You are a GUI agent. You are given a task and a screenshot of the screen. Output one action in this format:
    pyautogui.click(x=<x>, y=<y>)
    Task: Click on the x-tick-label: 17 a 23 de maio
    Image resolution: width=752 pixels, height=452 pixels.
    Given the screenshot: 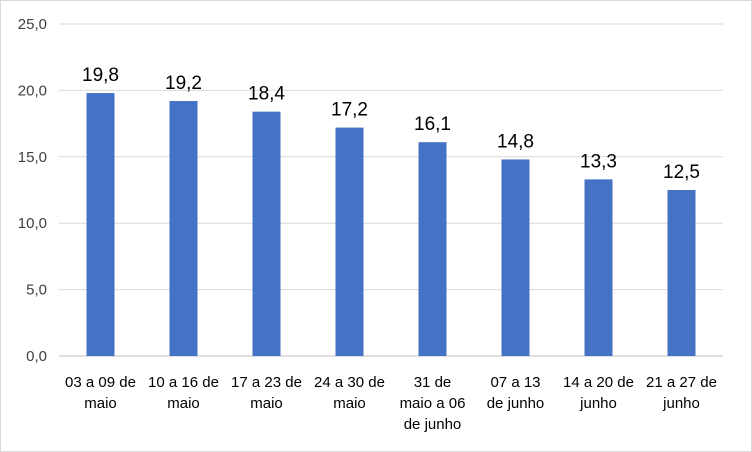 What is the action you would take?
    pyautogui.click(x=266, y=393)
    